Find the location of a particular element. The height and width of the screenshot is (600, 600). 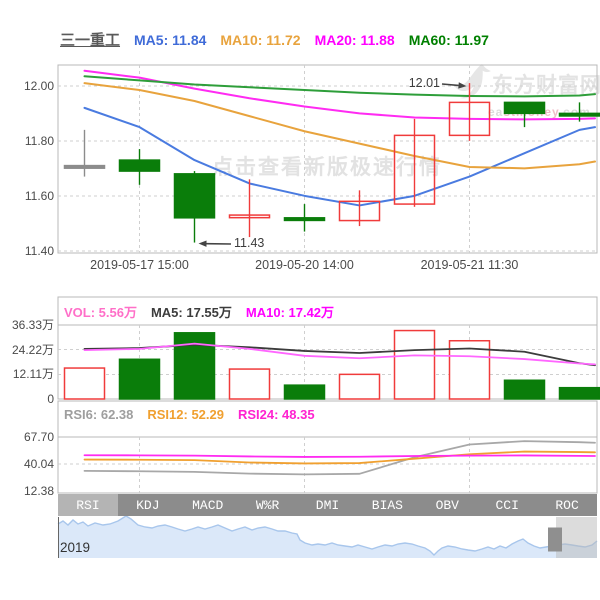

price-ma-label-2: MA20: 11.88 is located at coordinates (354, 40).